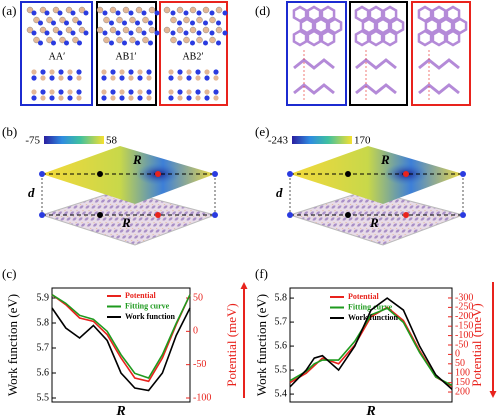 This screenshot has width=500, height=419. Describe the element at coordinates (192, 56) in the screenshot. I see `stacking-label: AB2′` at that location.